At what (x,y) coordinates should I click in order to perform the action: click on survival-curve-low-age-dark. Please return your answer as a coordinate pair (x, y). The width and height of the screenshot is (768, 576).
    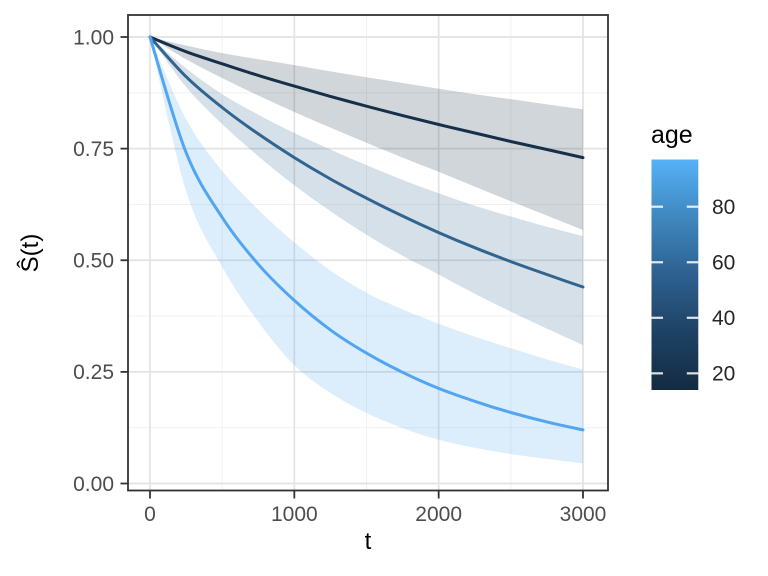
    Looking at the image, I should click on (366, 97).